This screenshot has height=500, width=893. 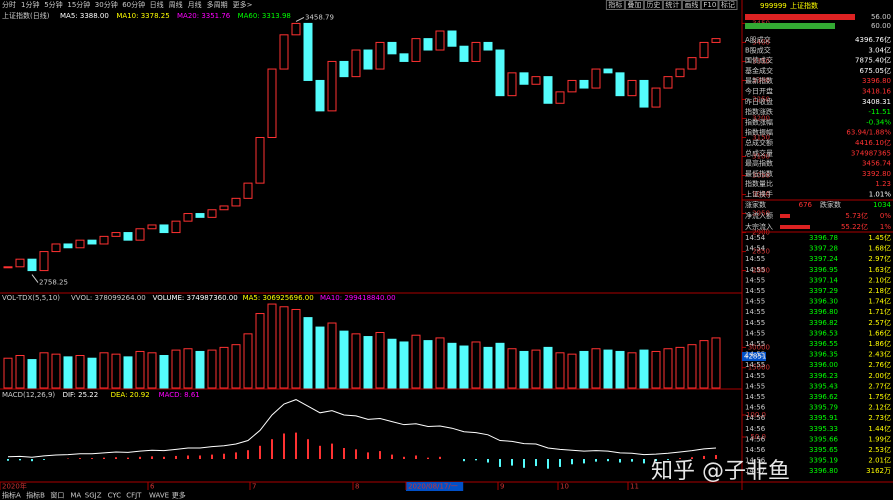 I want to click on toolbar-button: 指标, so click(x=615, y=4).